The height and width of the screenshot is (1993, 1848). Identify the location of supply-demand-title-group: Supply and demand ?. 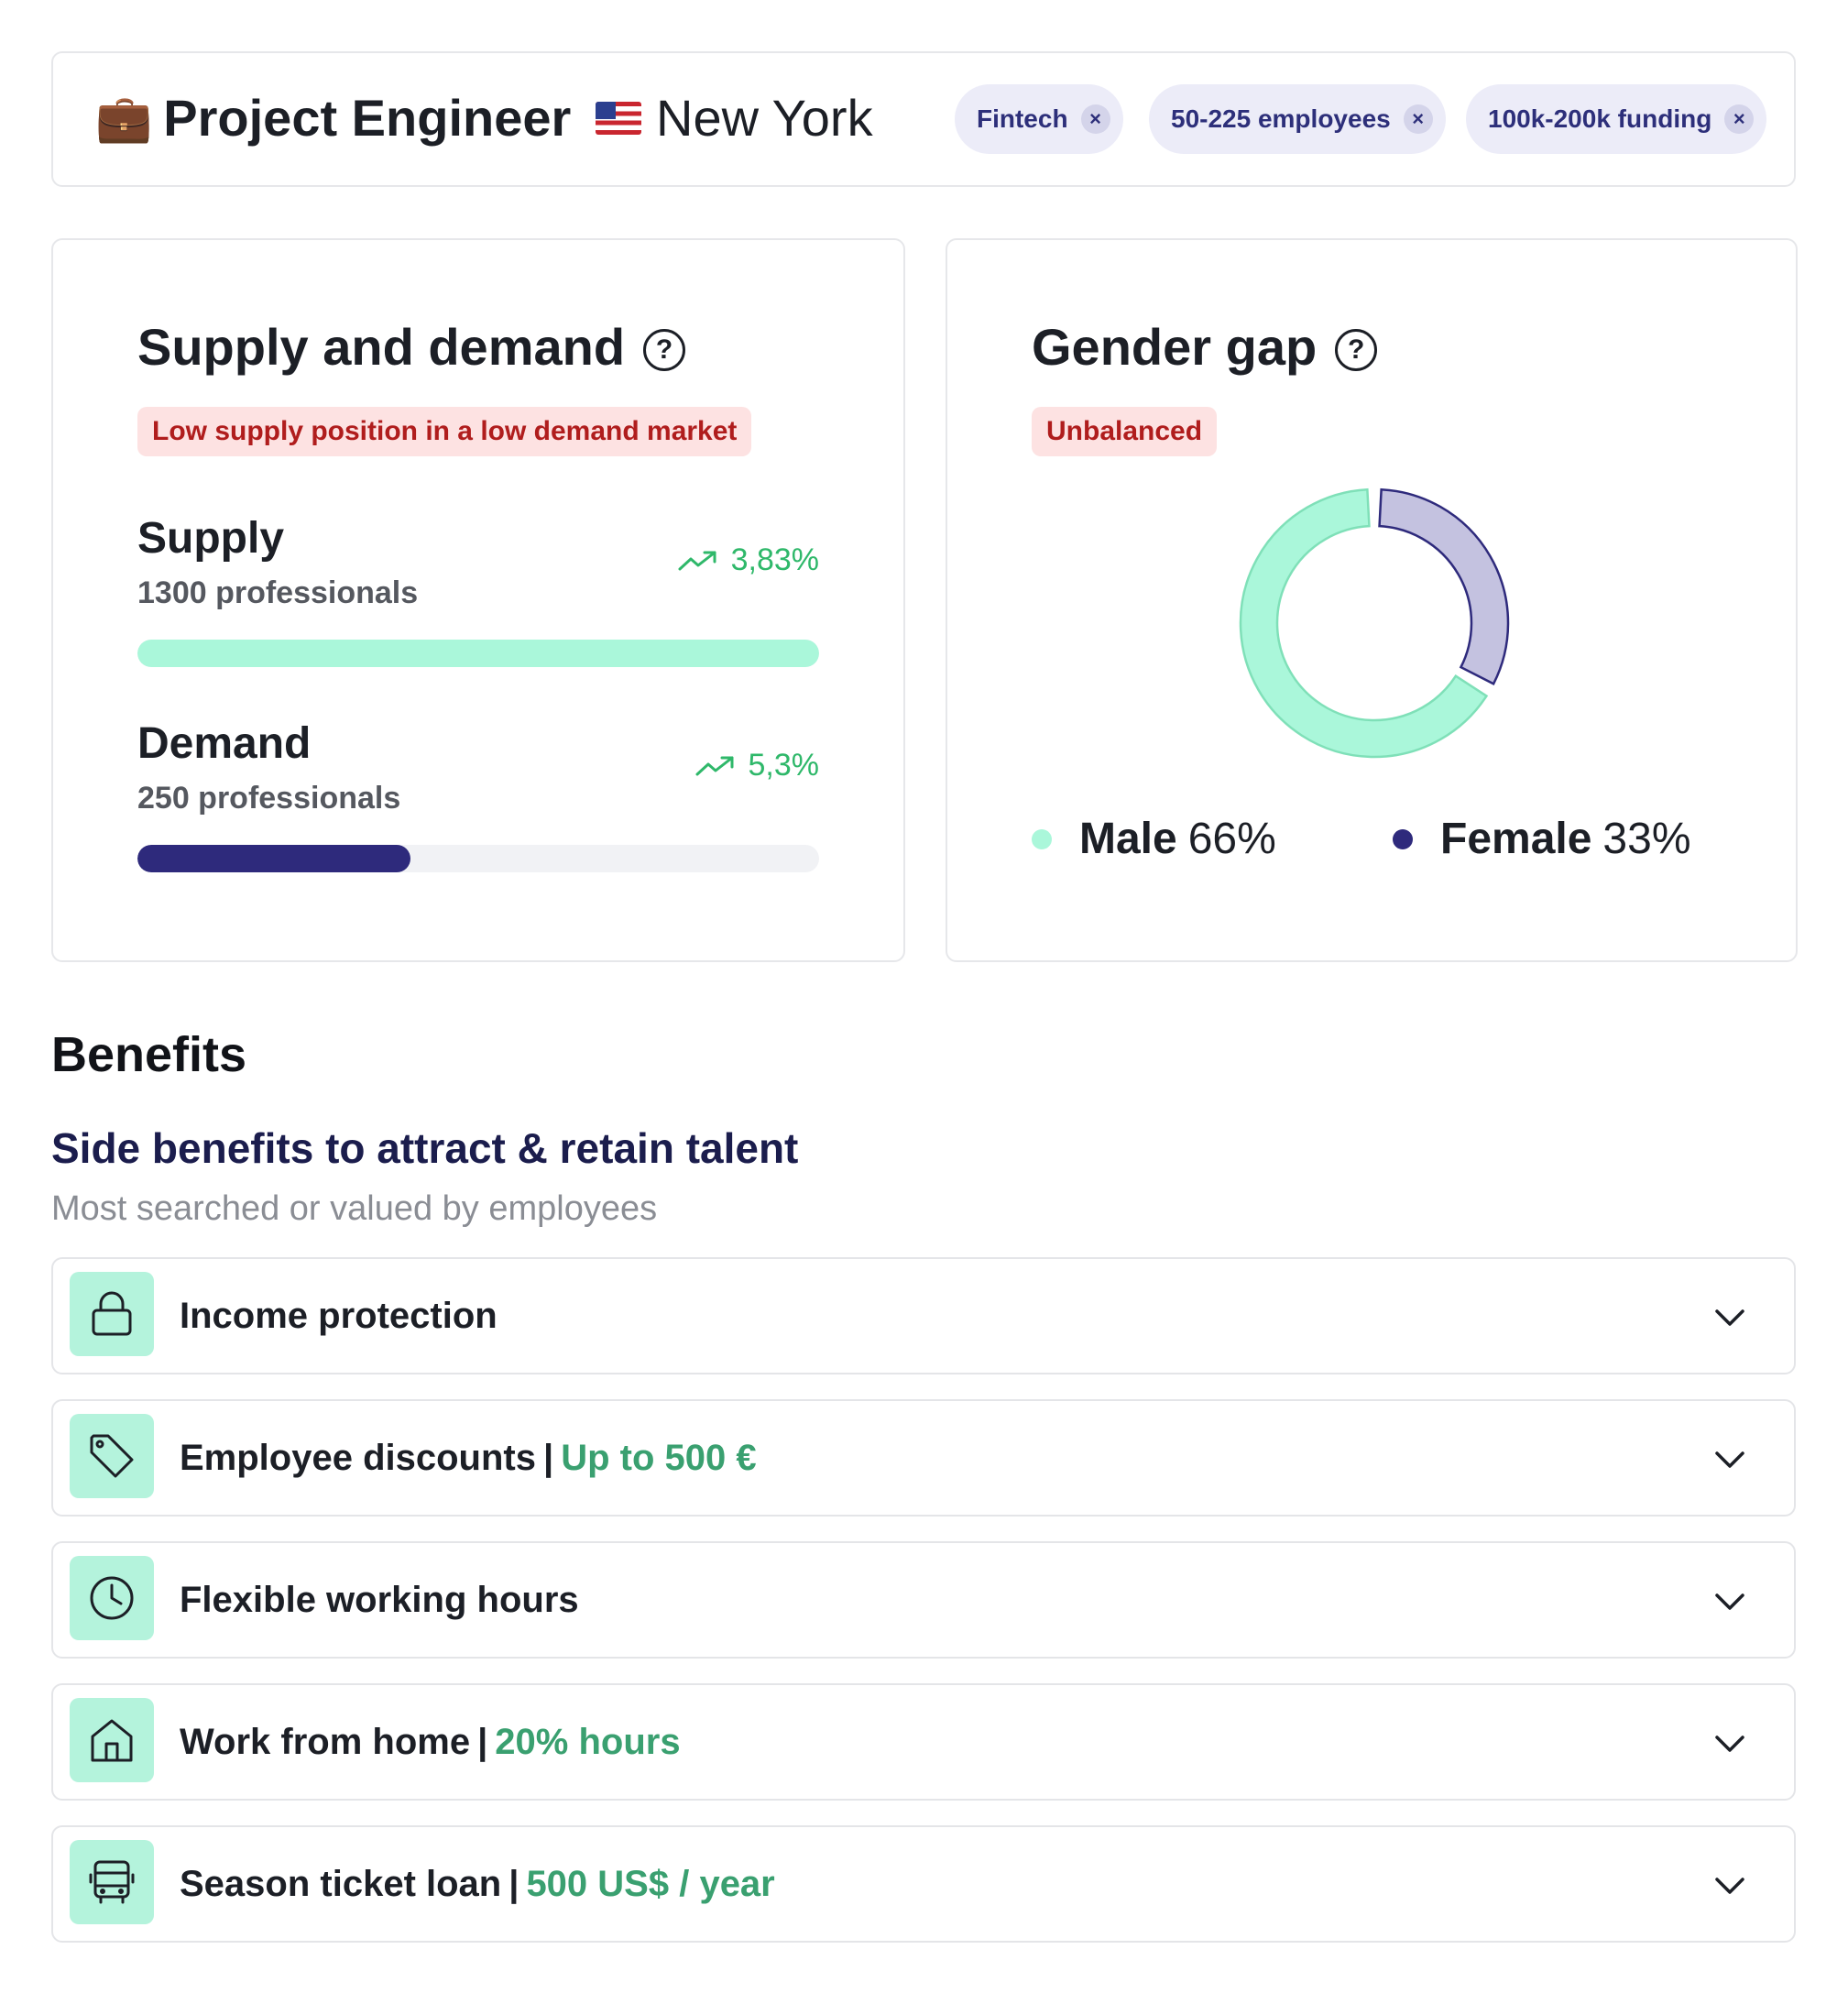
(411, 347).